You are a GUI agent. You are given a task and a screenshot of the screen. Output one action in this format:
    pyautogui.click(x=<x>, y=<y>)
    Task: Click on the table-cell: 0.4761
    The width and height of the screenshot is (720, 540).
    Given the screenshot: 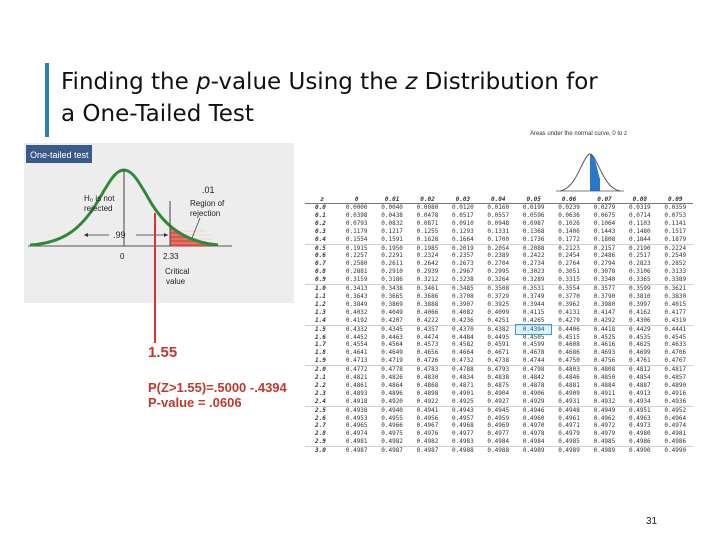 What is the action you would take?
    pyautogui.click(x=640, y=362)
    